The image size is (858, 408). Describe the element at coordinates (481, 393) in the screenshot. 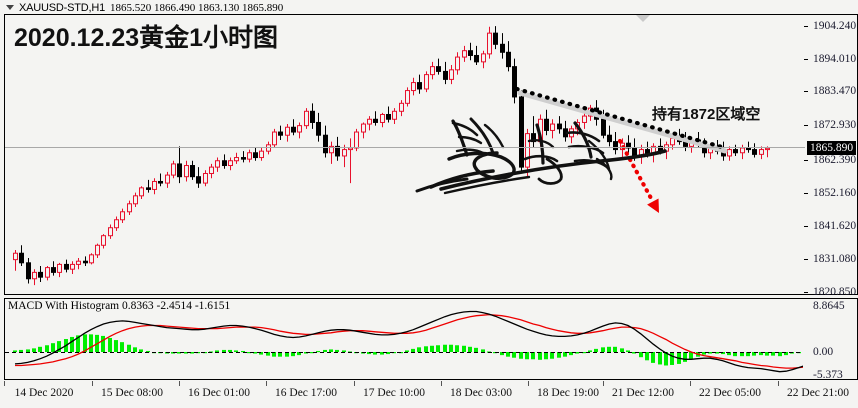

I see `time-axis-label: 18 Dec 03:00` at that location.